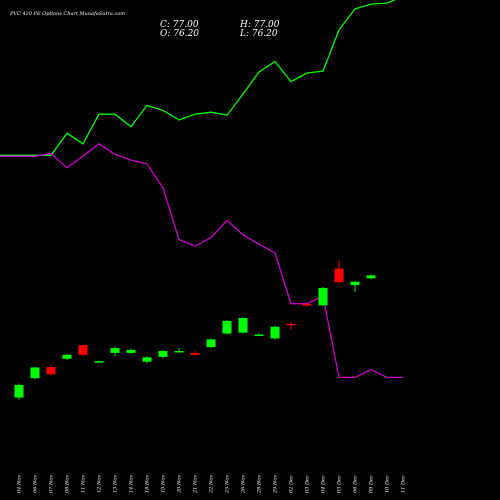  I want to click on candle-18-nov, so click(147, 360).